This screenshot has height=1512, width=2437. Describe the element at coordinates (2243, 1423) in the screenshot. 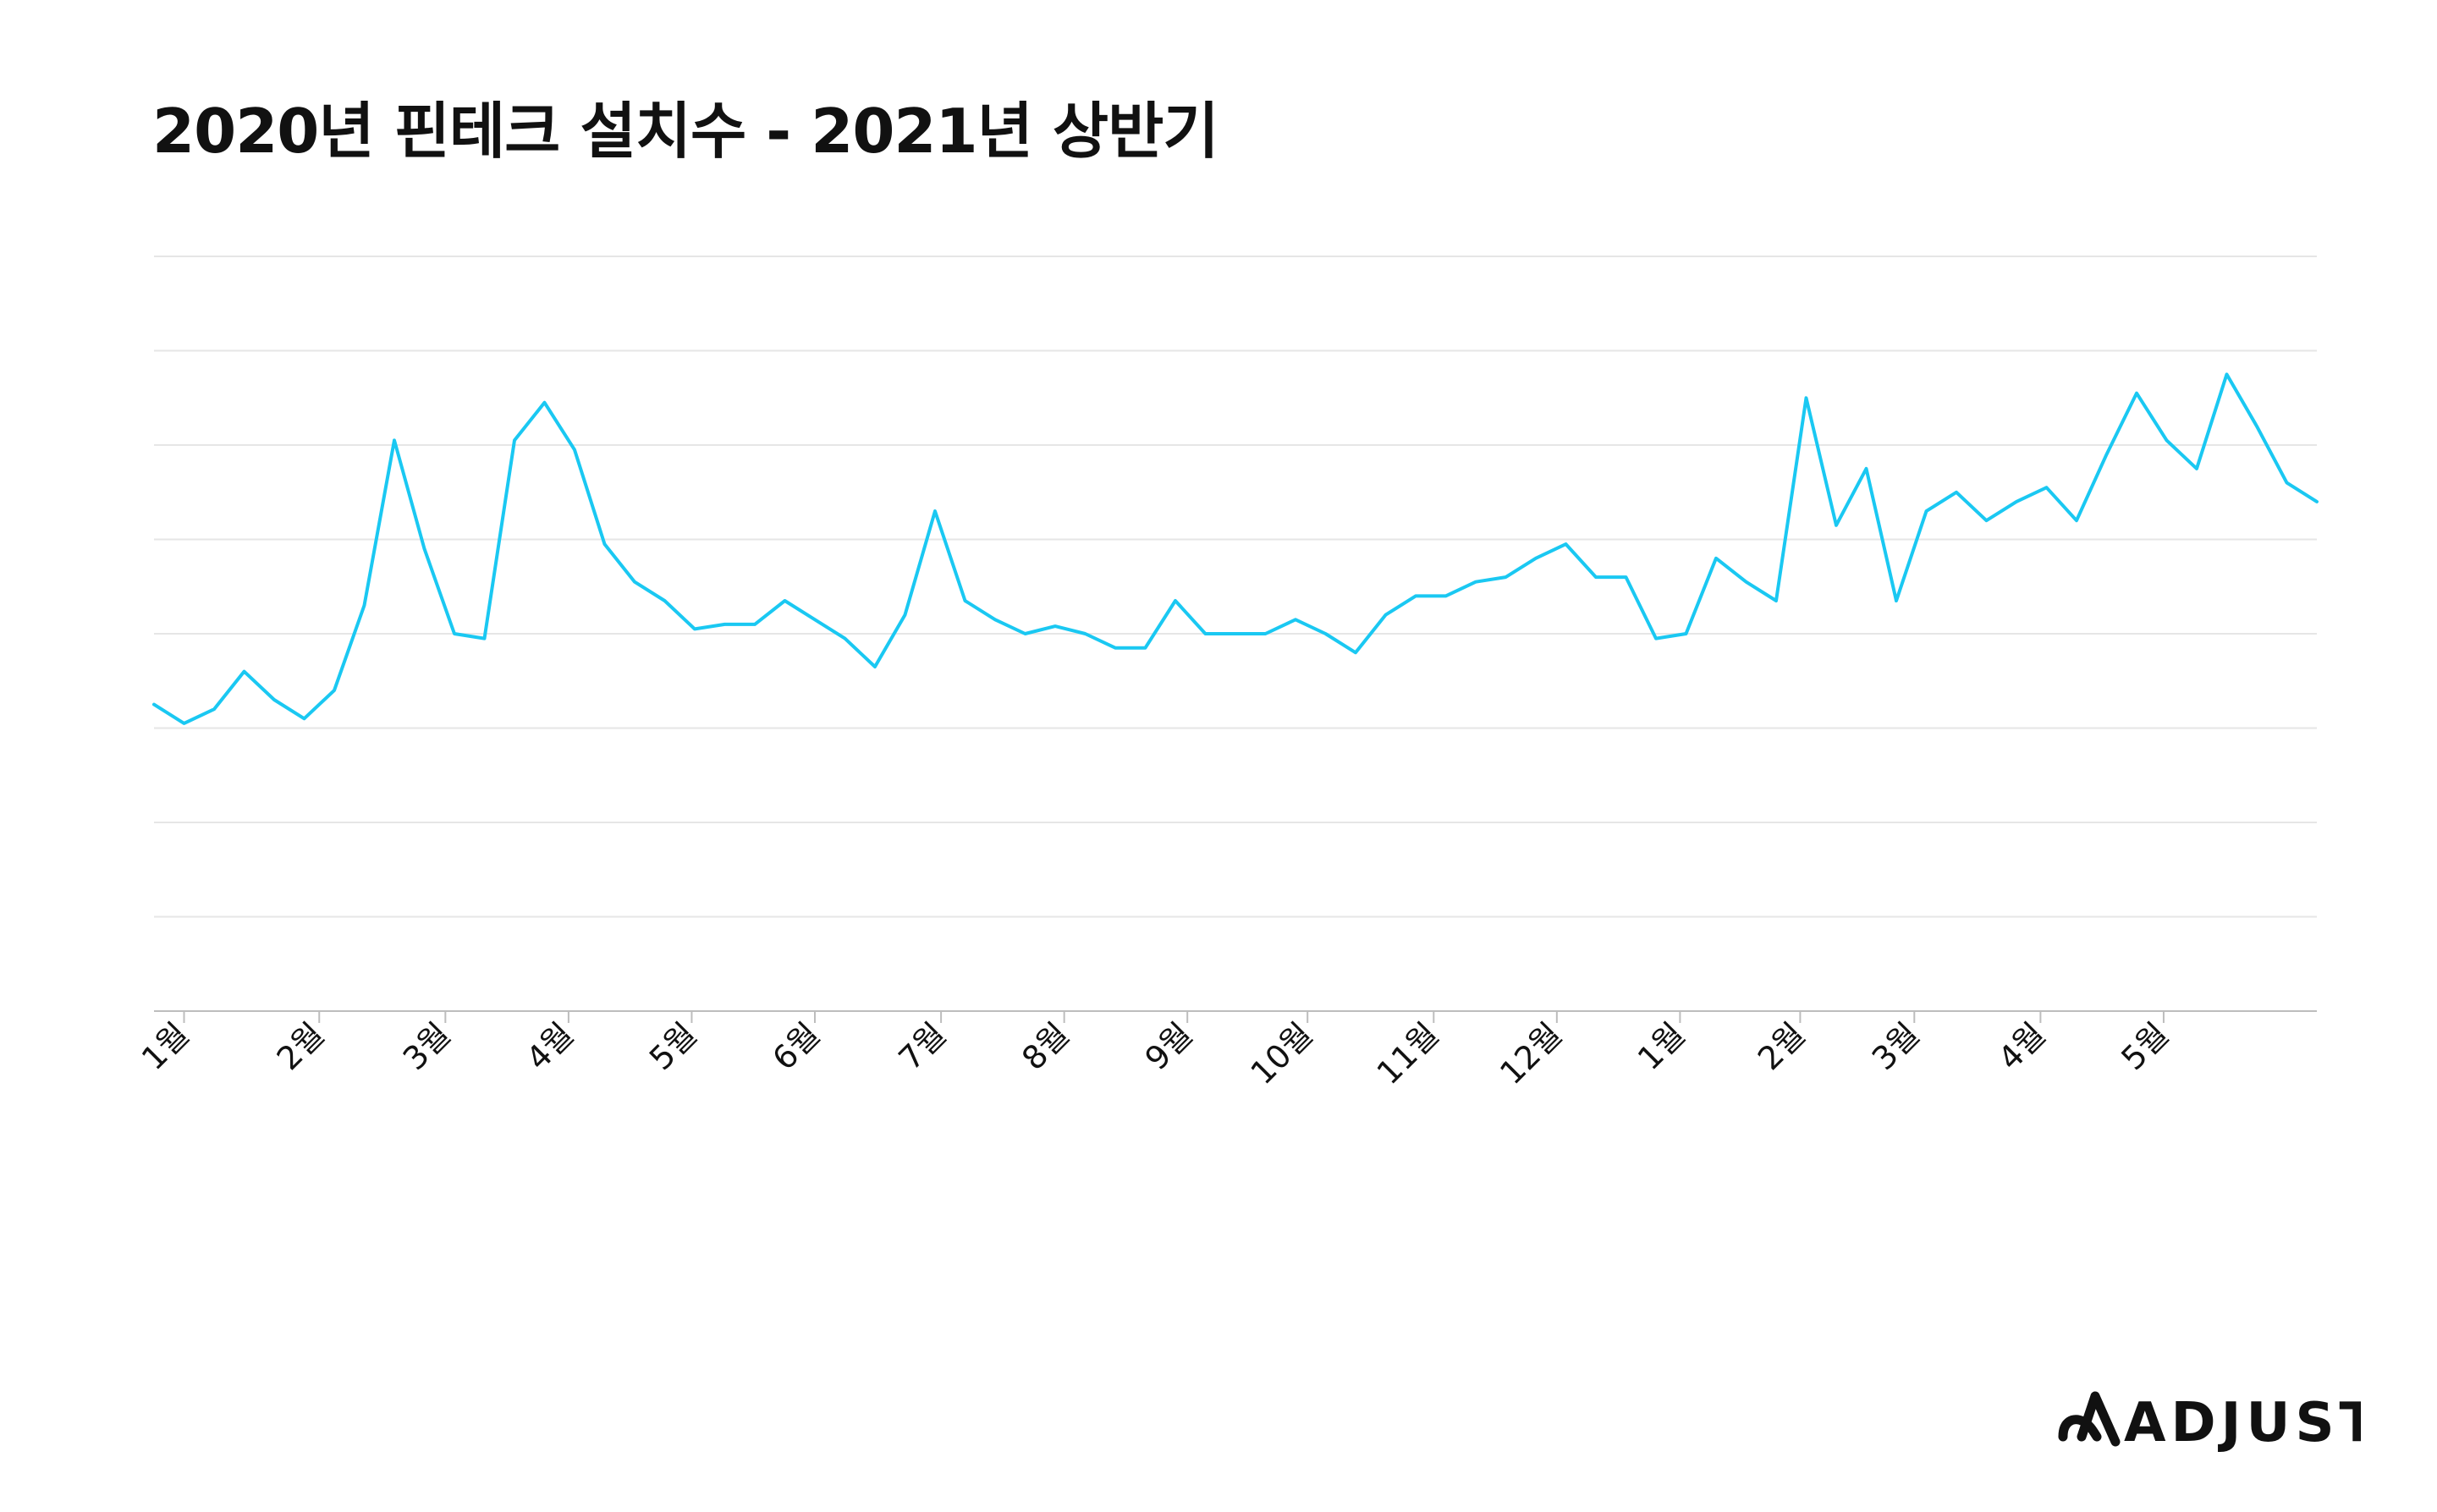

I see `brand-wordmark: ADJUST` at that location.